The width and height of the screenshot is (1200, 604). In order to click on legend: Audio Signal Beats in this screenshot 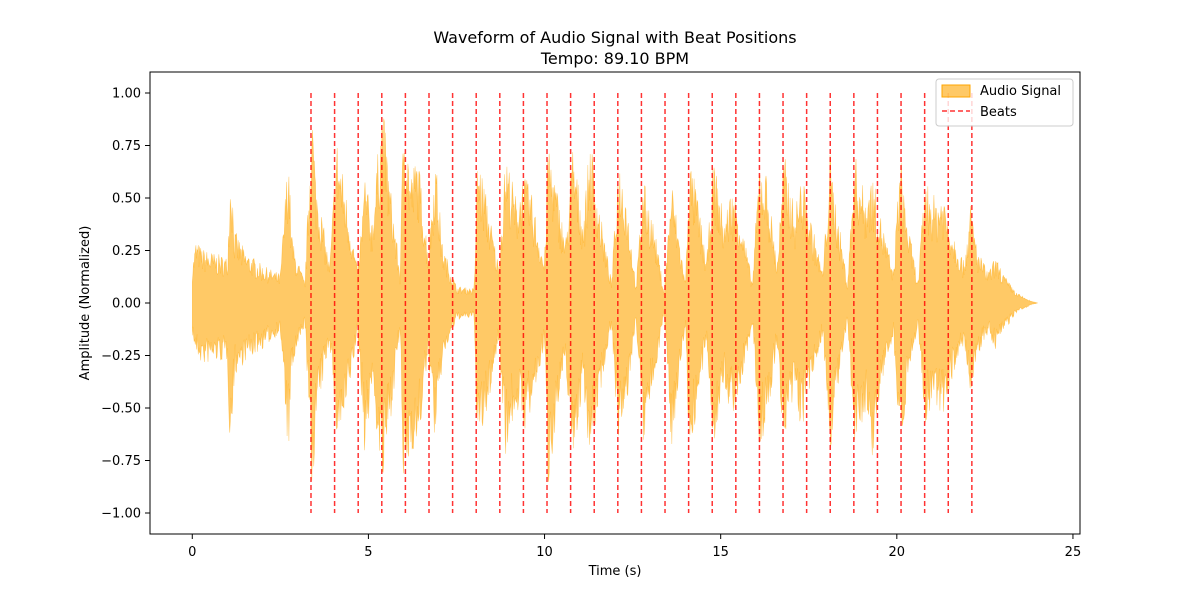, I will do `click(1004, 102)`.